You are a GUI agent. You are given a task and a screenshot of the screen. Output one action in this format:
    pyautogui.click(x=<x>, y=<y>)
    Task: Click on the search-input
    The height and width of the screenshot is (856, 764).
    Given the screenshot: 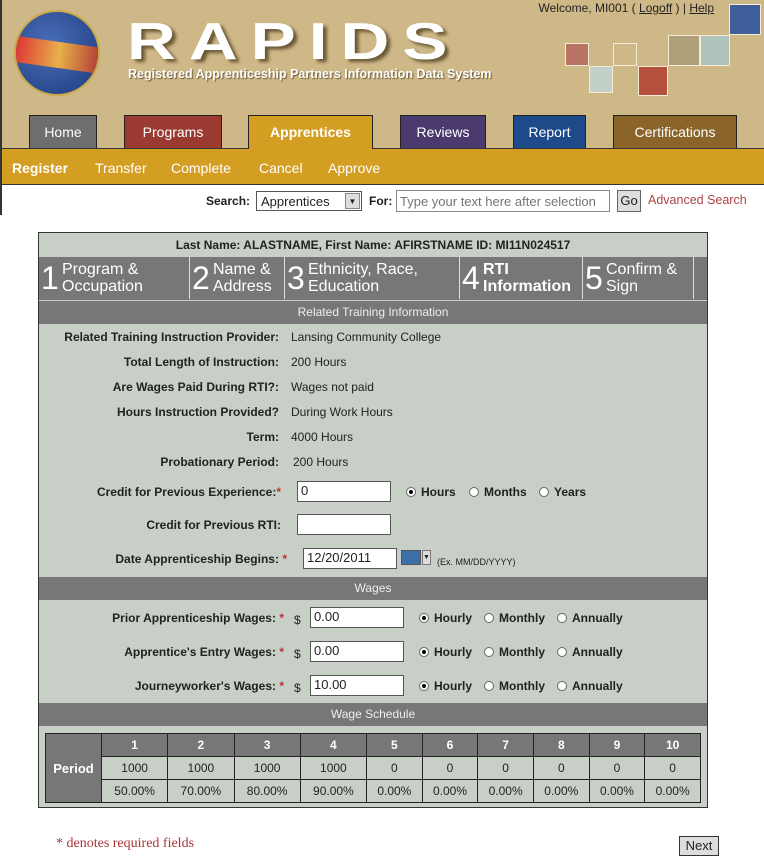 What is the action you would take?
    pyautogui.click(x=503, y=201)
    